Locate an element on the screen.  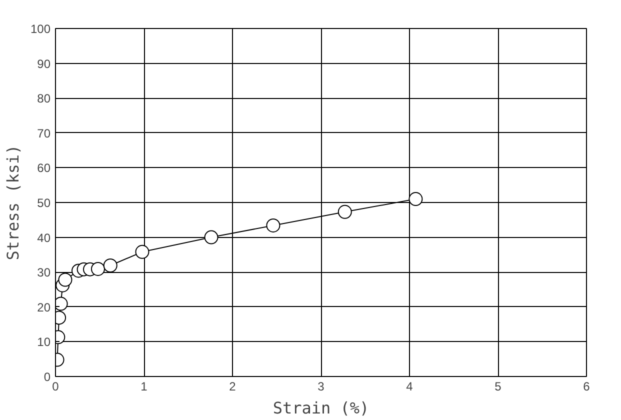
x-tick-label: 0 is located at coordinates (56, 387).